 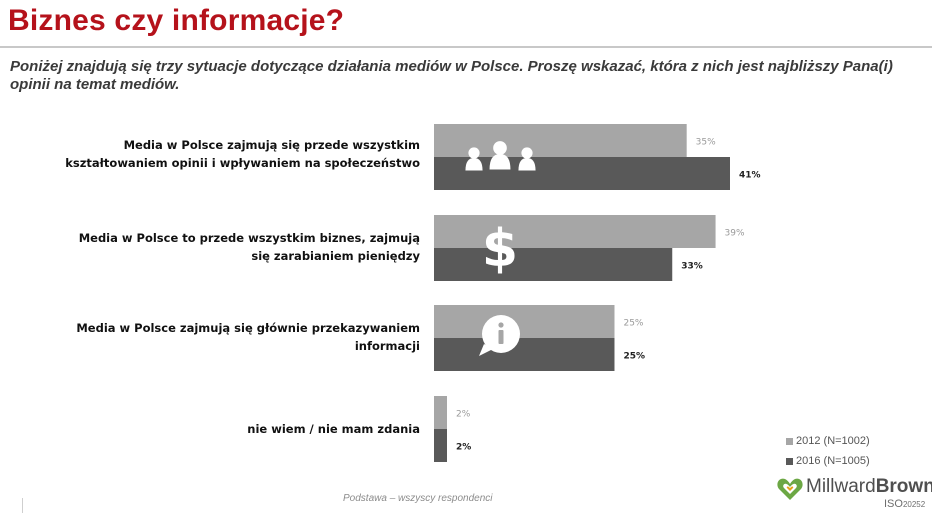 I want to click on legend: 2012 (N=1002) 2016 (N=1005), so click(x=828, y=453).